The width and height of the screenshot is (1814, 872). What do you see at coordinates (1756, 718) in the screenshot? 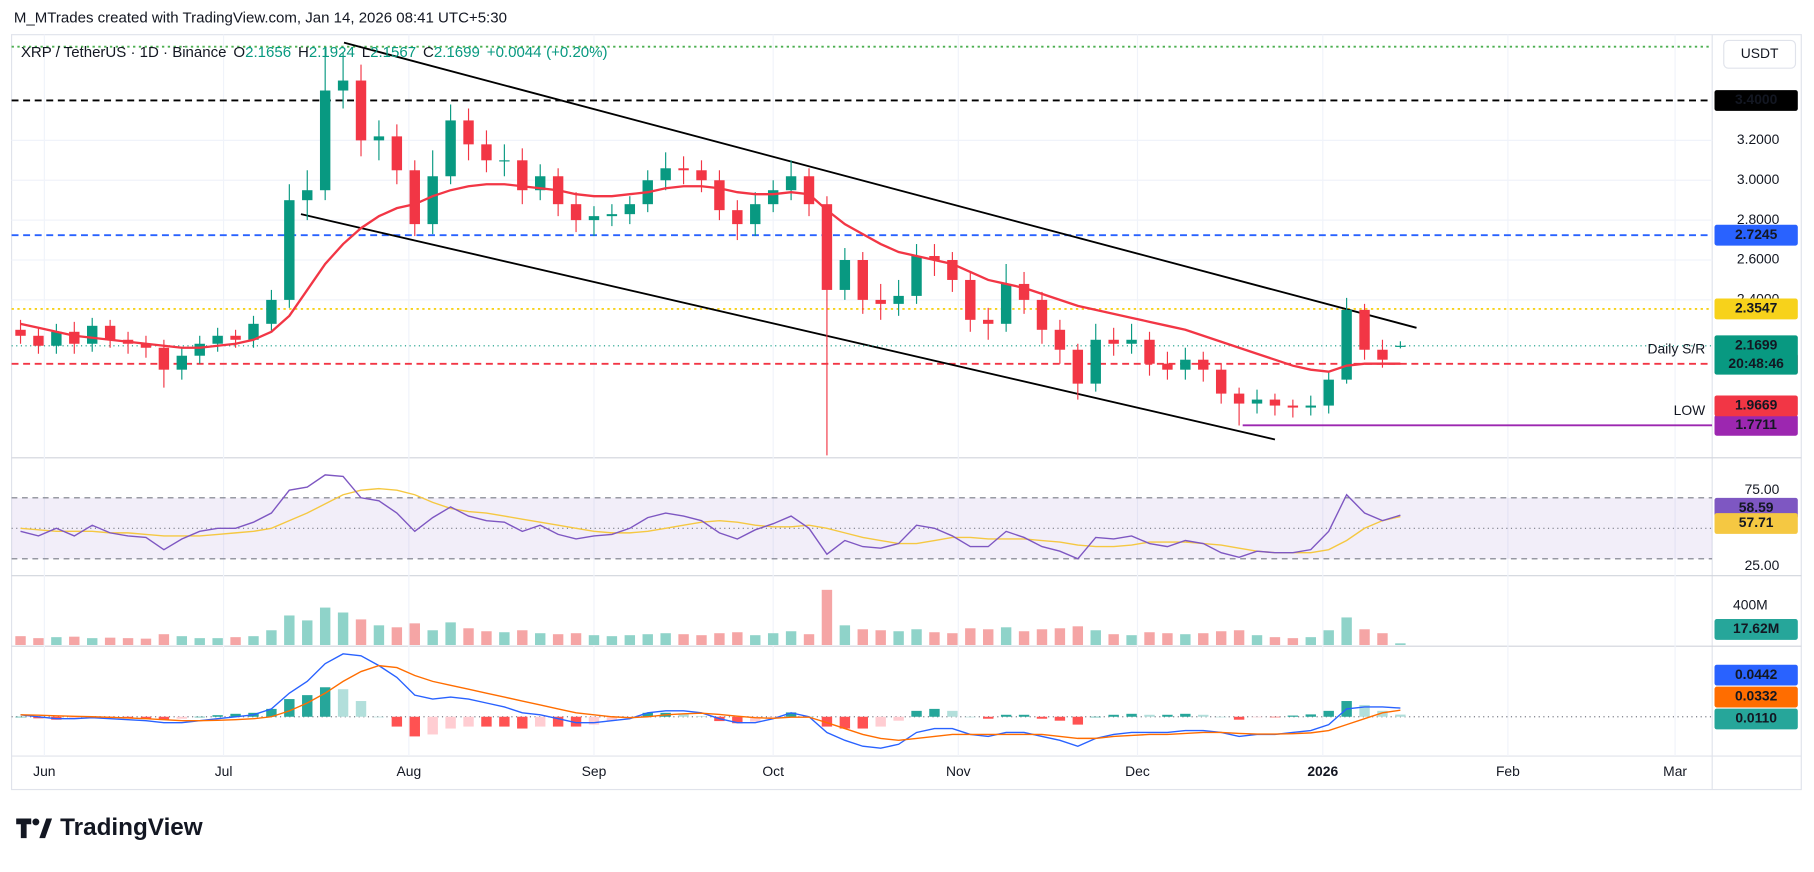
I see `price-tag-label: 0.0110` at bounding box center [1756, 718].